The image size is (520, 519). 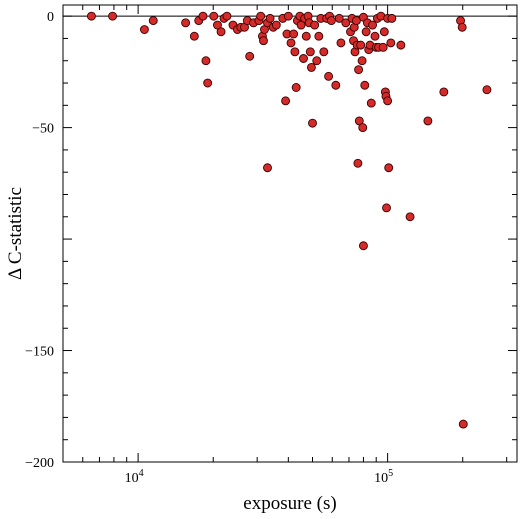 What do you see at coordinates (134, 477) in the screenshot?
I see `x-tick-label: 10⁴` at bounding box center [134, 477].